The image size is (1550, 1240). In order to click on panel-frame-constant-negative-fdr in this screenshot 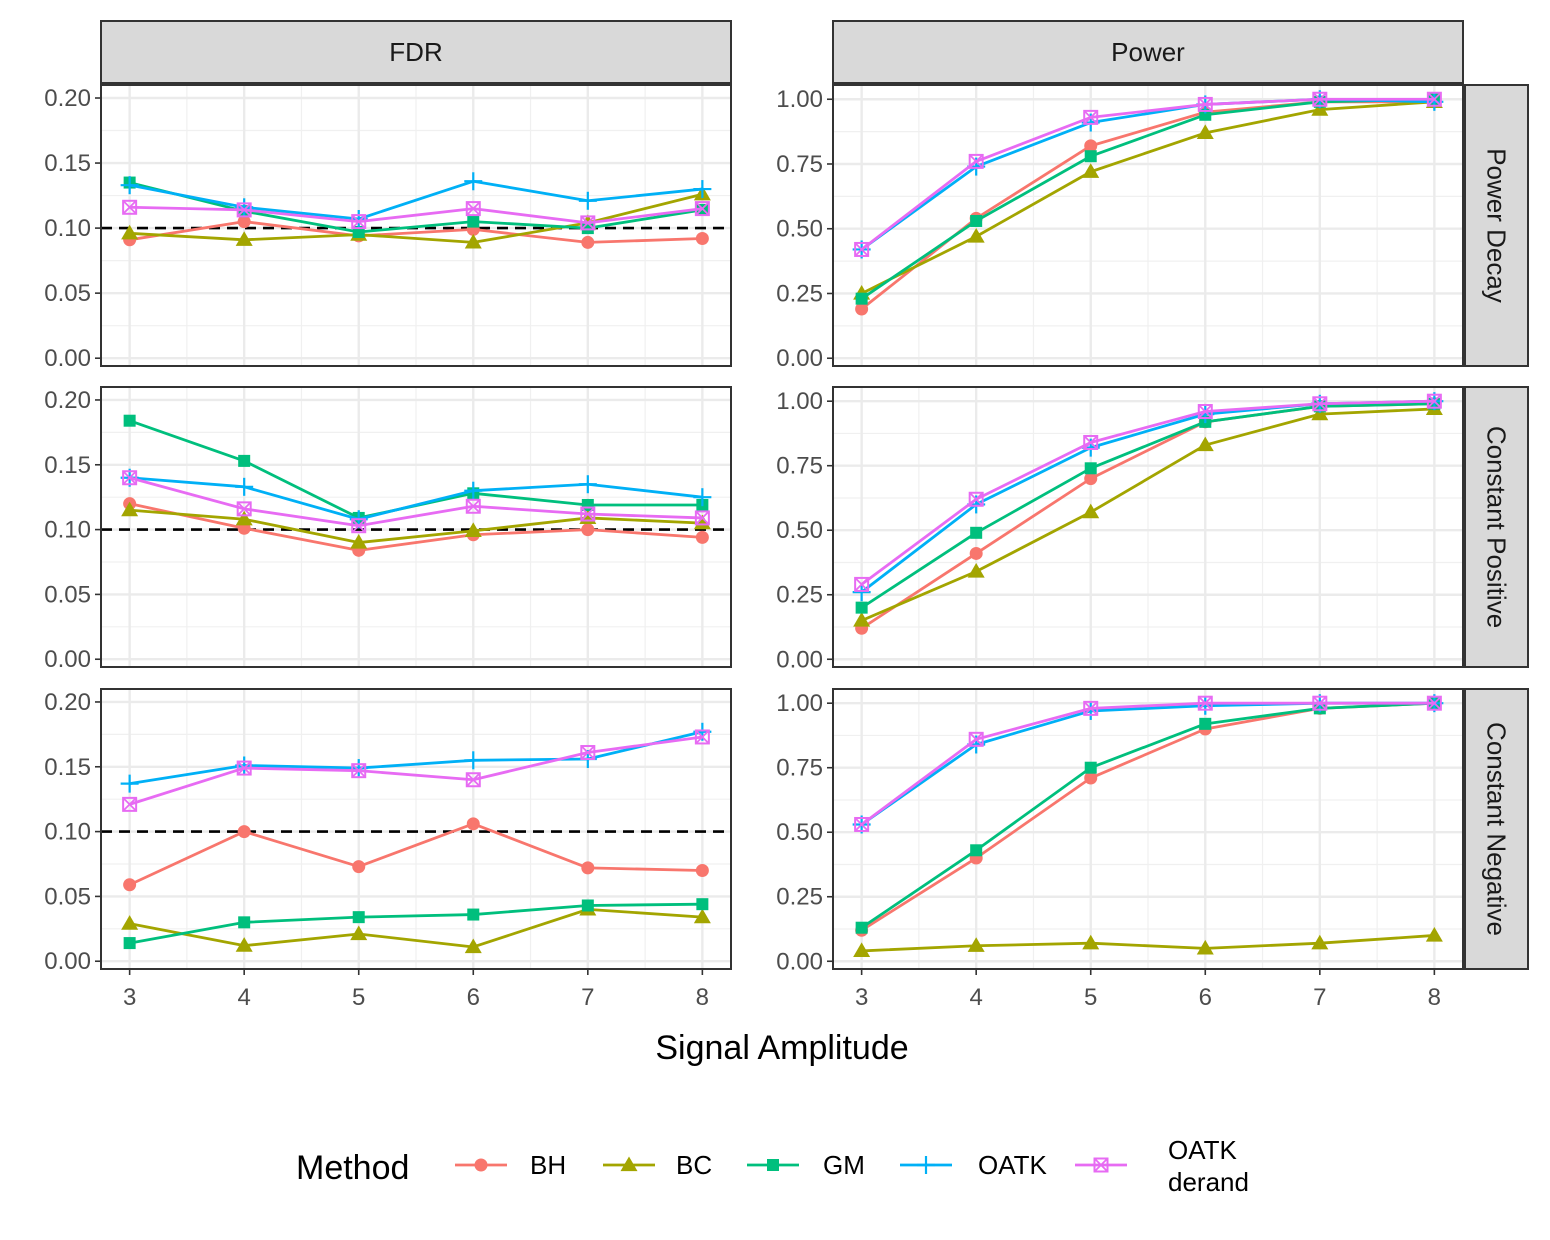, I will do `click(416, 829)`.